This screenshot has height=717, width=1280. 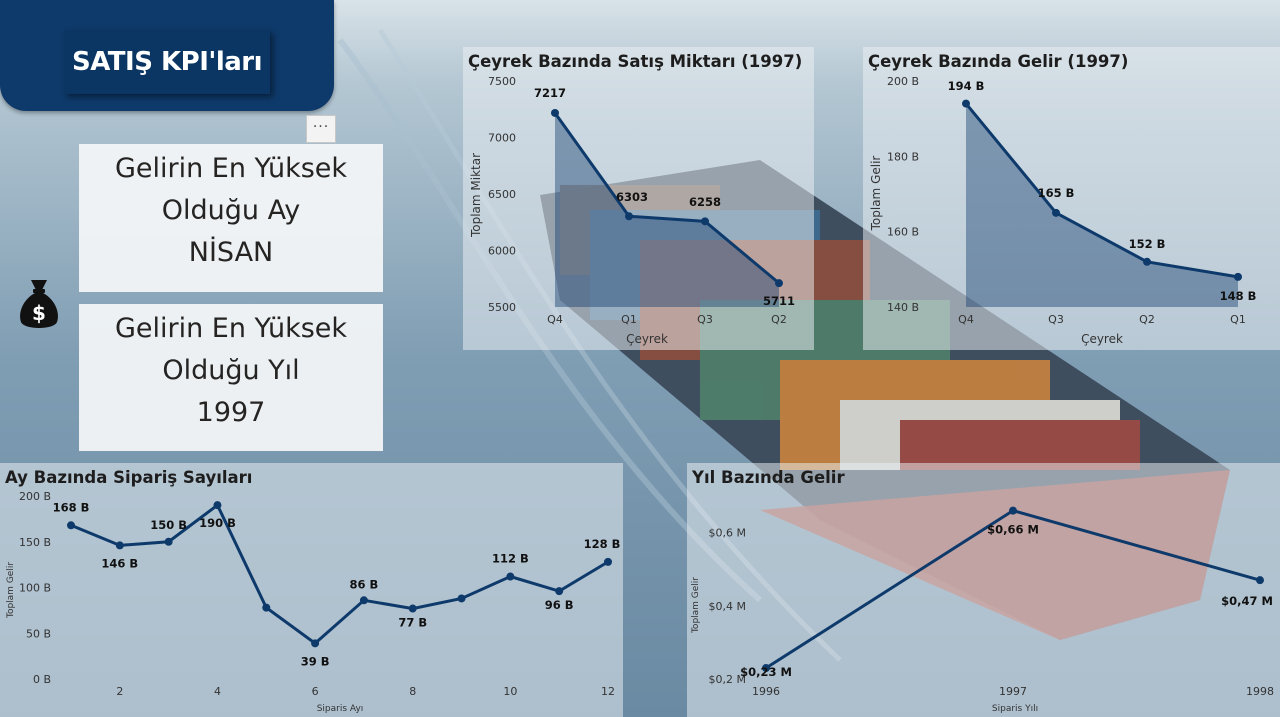 What do you see at coordinates (768, 477) in the screenshot?
I see `chart-title-yearly-revenue: Yıl Bazında Gelir` at bounding box center [768, 477].